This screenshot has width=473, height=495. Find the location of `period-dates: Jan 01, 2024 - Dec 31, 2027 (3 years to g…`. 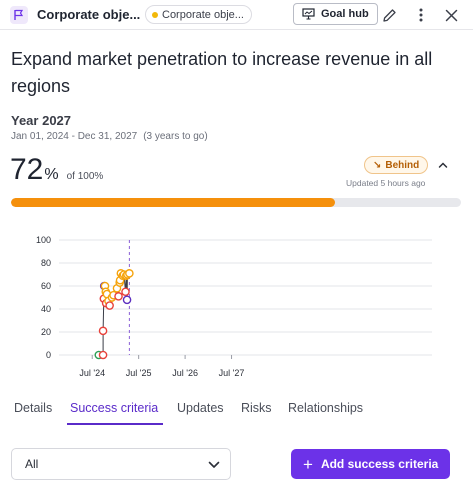

period-dates: Jan 01, 2024 - Dec 31, 2027 (3 years to g… is located at coordinates (109, 136).